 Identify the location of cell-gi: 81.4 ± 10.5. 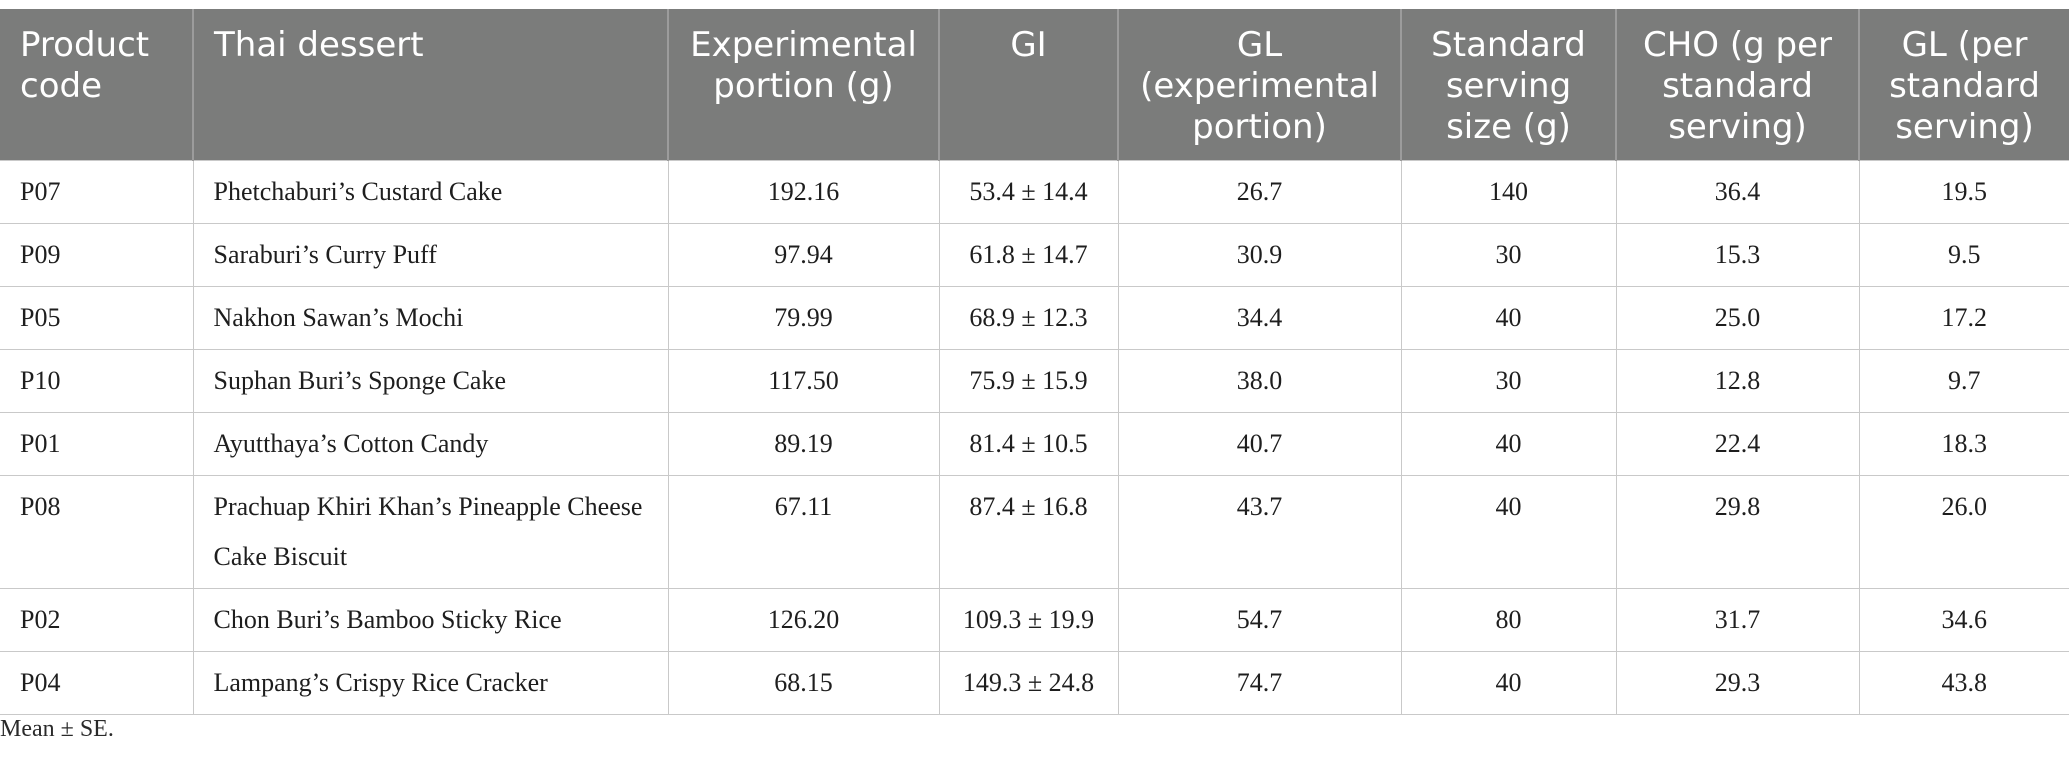
(1029, 444).